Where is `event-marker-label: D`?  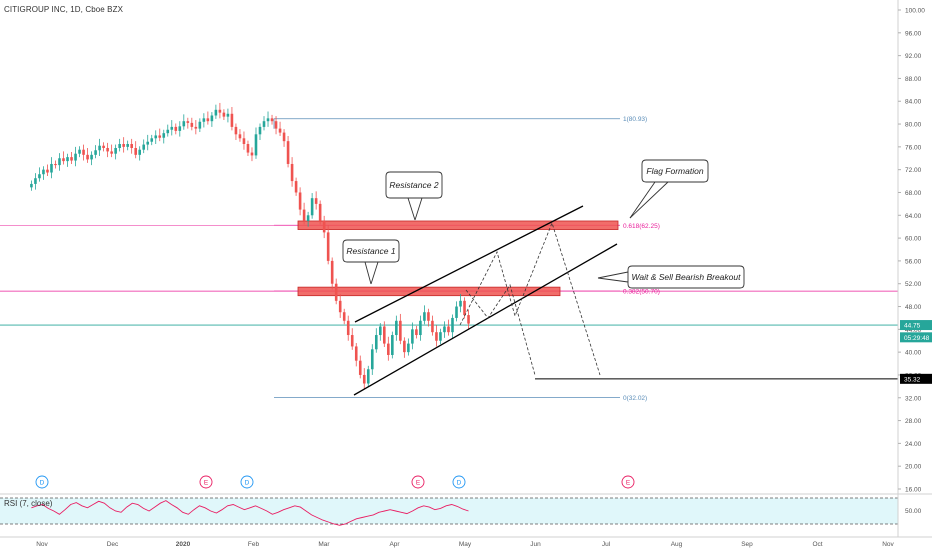
event-marker-label: D is located at coordinates (459, 483).